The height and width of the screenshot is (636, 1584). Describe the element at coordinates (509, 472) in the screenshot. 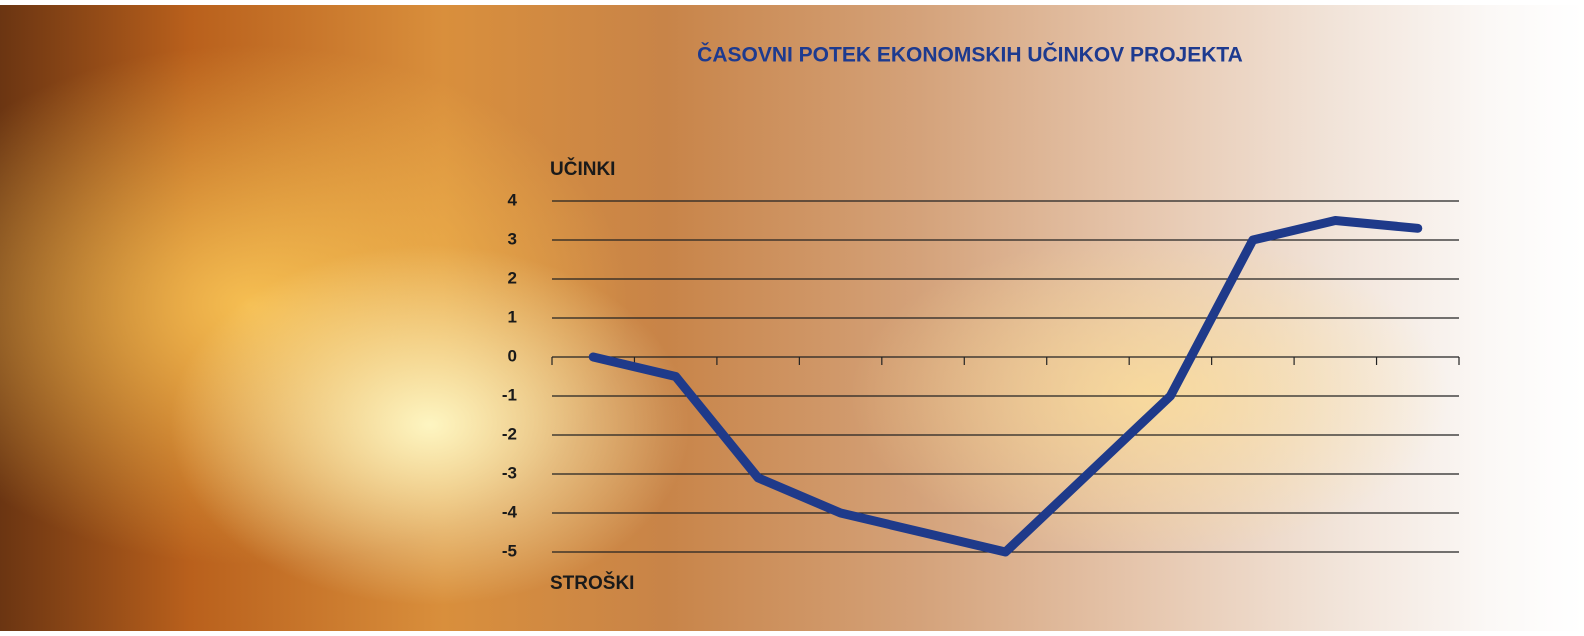

I see `y-tick-label: -3` at that location.